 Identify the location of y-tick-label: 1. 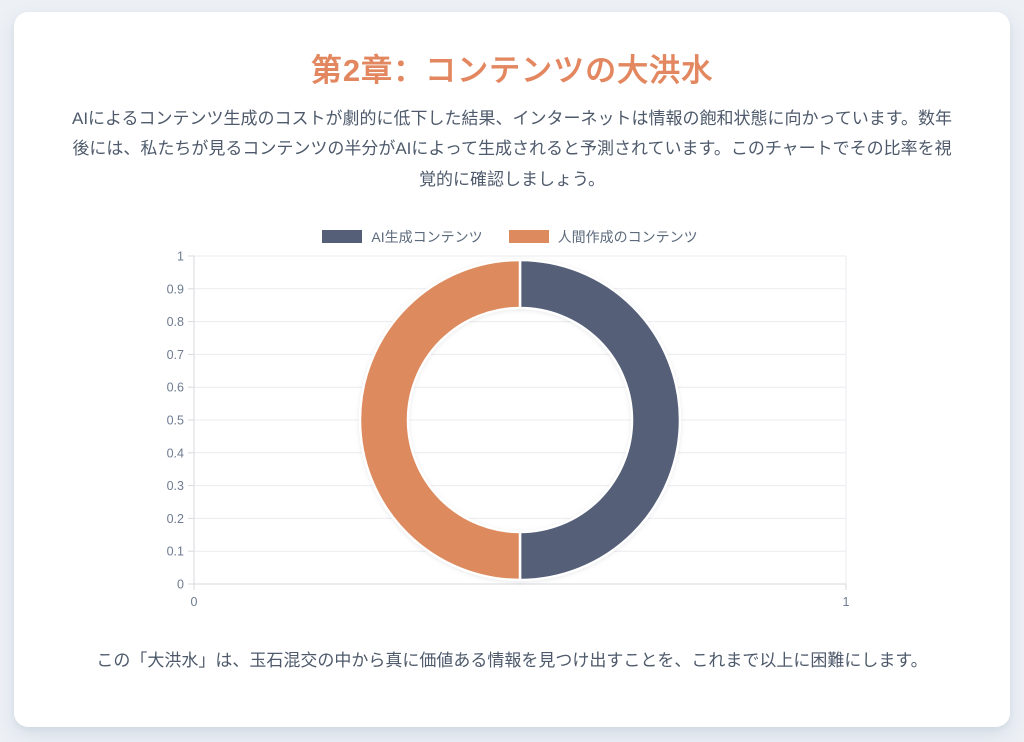
(180, 256).